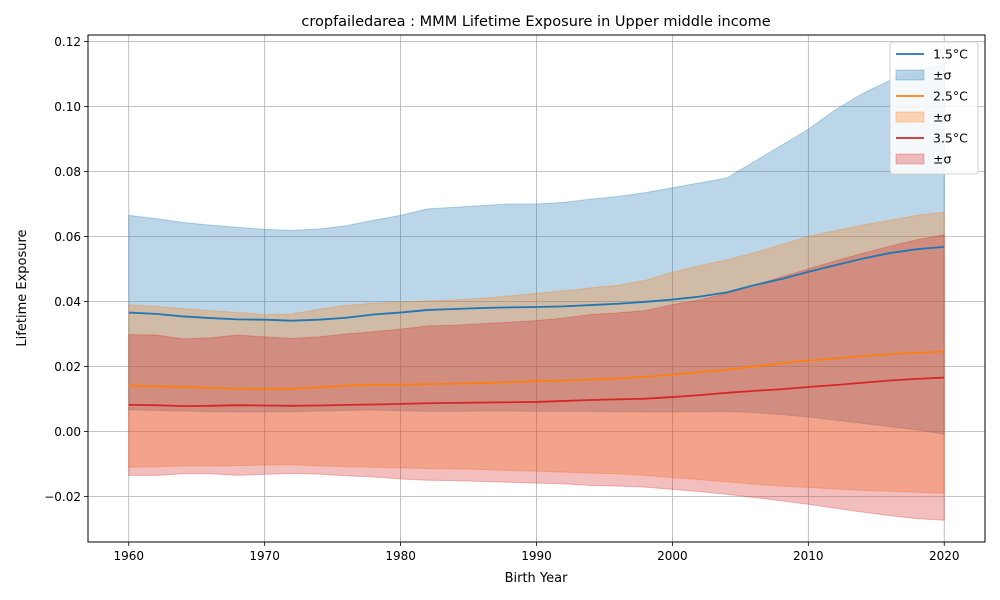 This screenshot has width=1000, height=600. I want to click on legend: 1.5°C ±σ 2.5°C ±σ 3.5°C ±σ, so click(934, 108).